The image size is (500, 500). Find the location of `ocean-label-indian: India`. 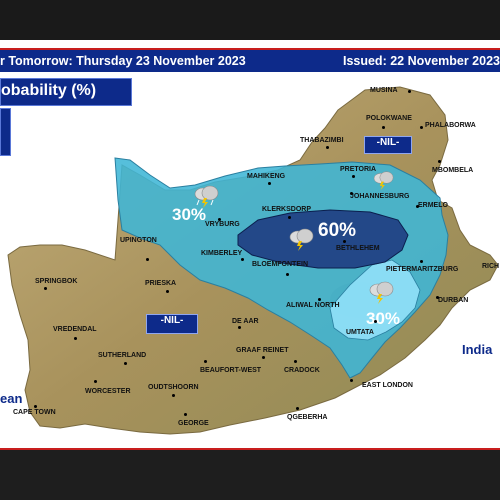

ocean-label-indian: India is located at coordinates (477, 349).